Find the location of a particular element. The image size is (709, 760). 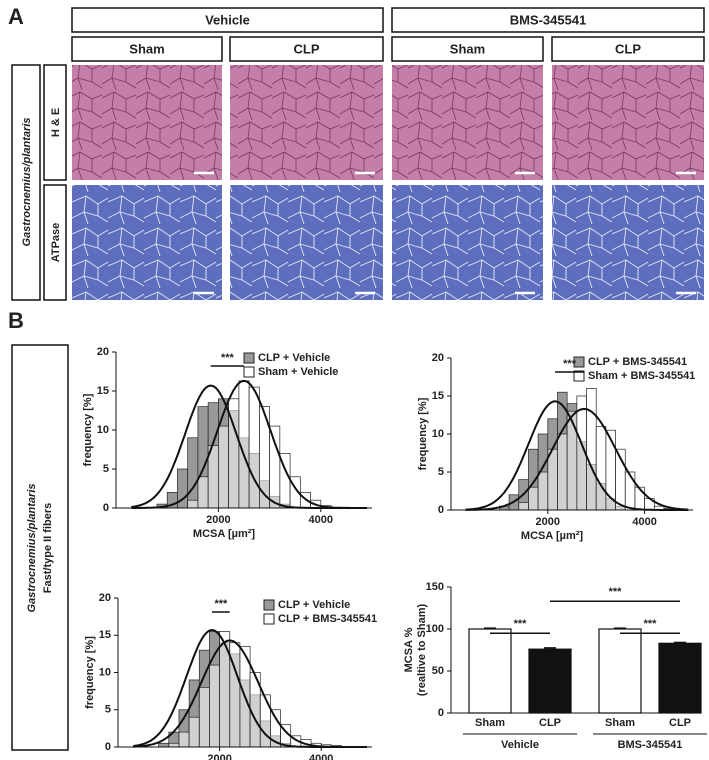

stain-label: H & E is located at coordinates (56, 122).